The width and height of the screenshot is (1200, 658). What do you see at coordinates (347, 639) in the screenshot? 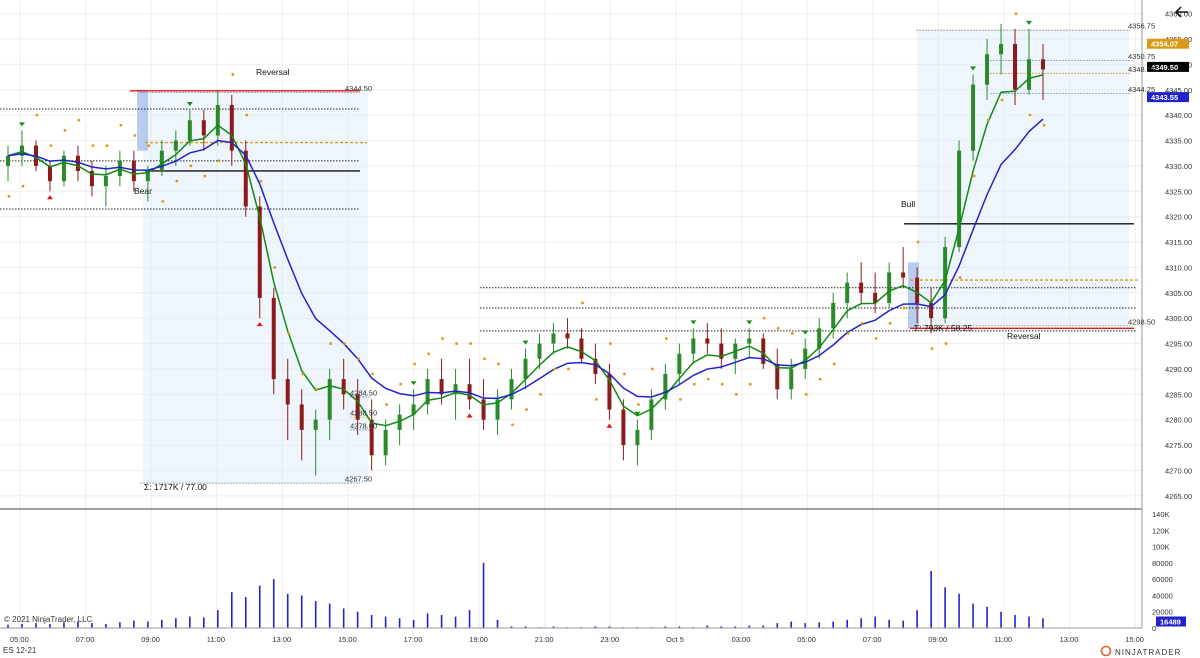
I see `time-tick-label: 15:00` at bounding box center [347, 639].